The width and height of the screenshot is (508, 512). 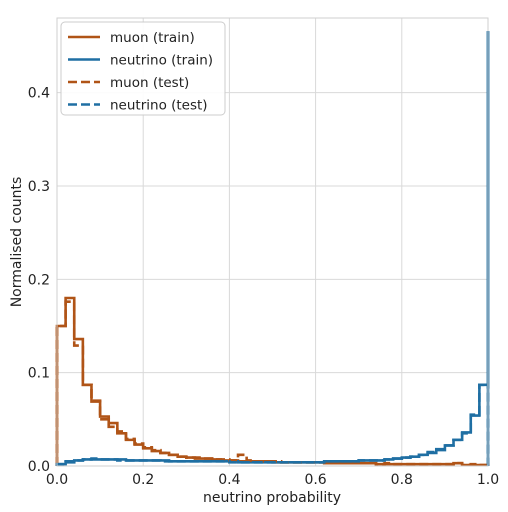 I want to click on y-tick-label: 0.1, so click(x=39, y=374).